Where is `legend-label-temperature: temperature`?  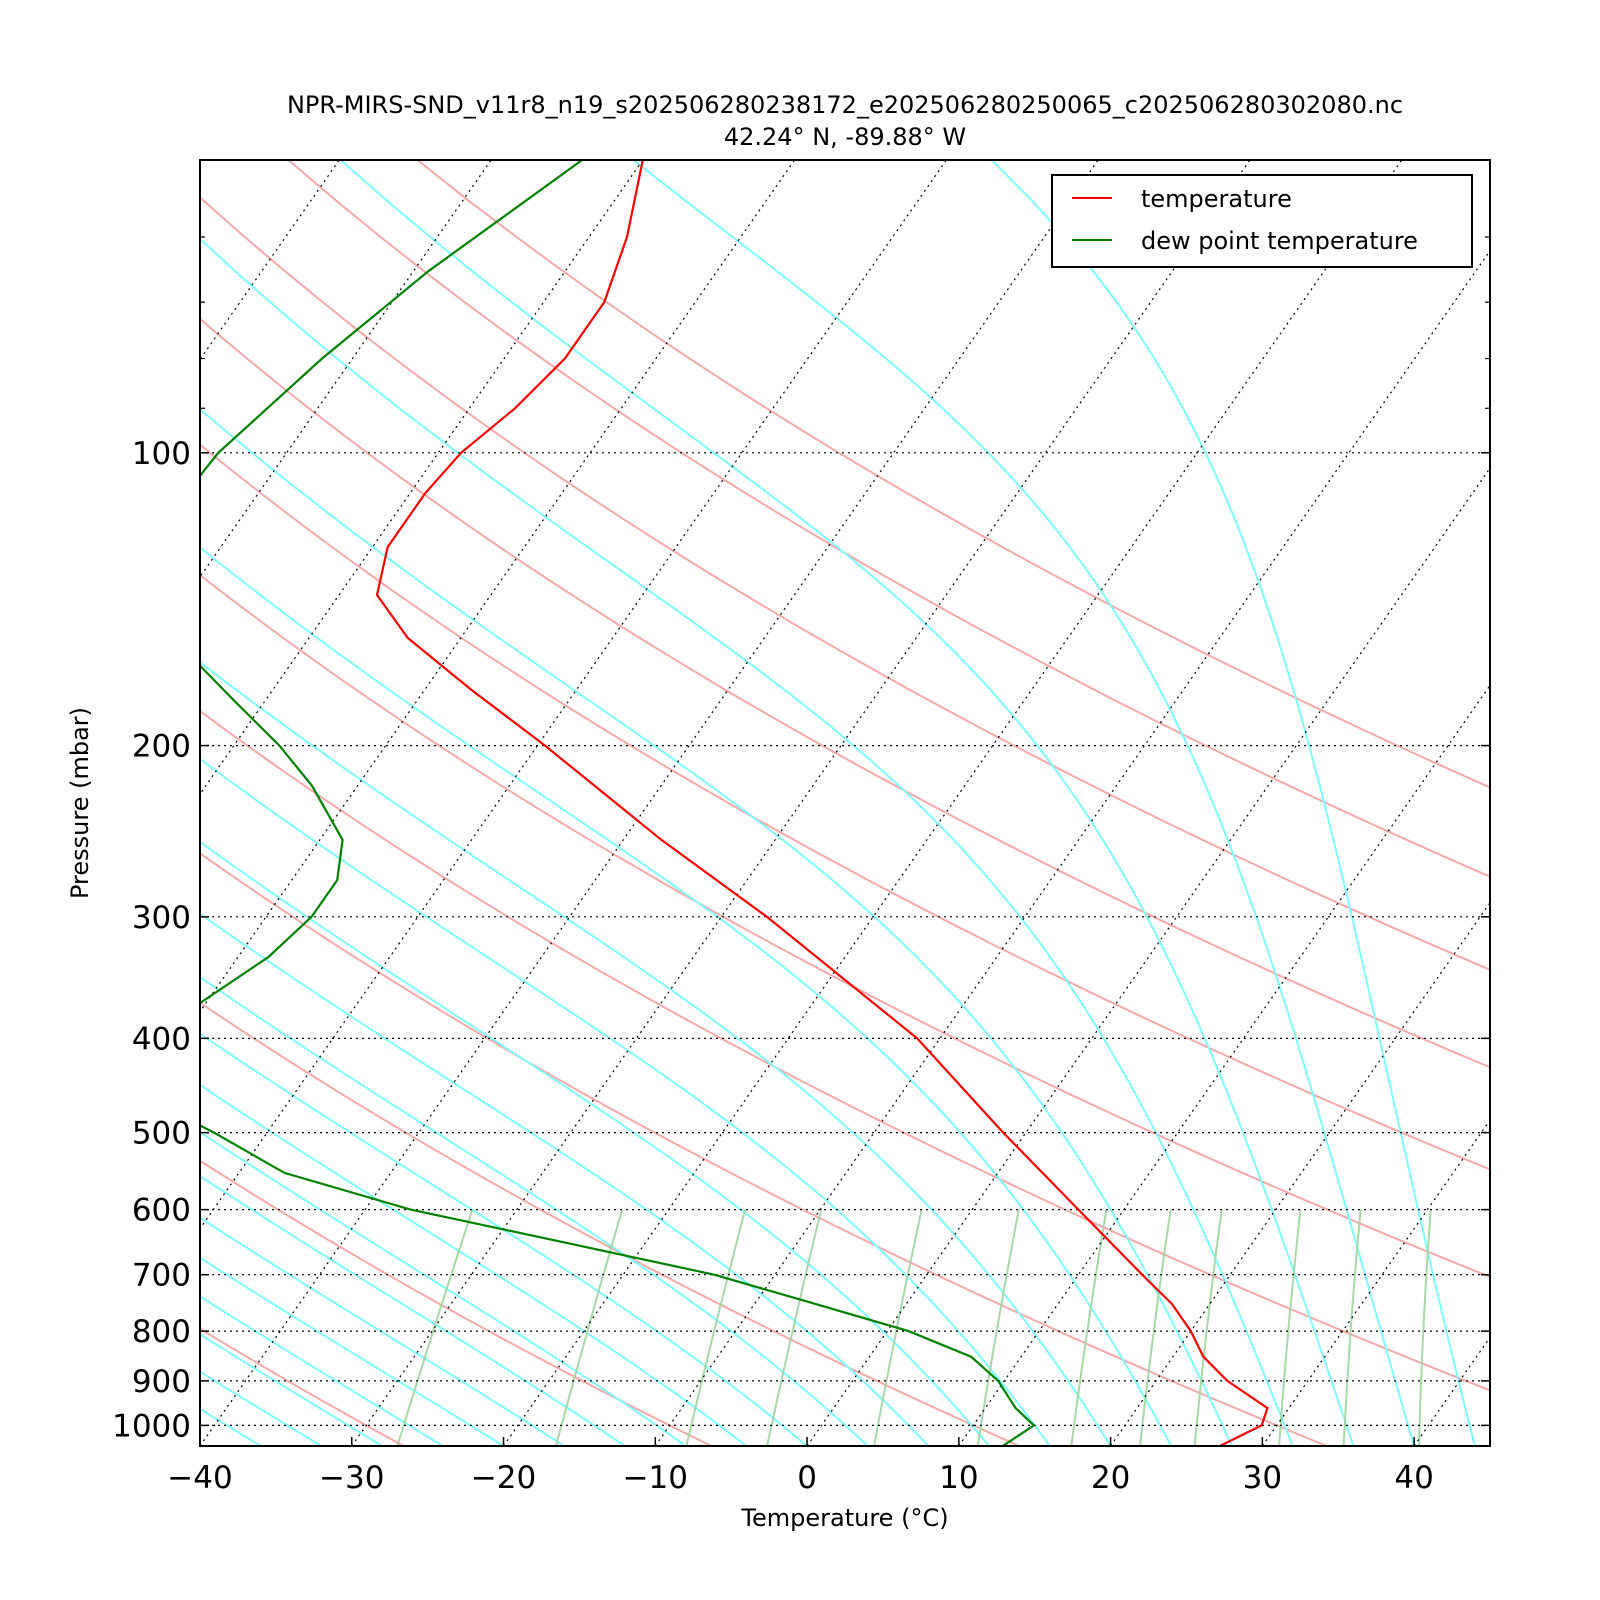
legend-label-temperature: temperature is located at coordinates (1216, 199).